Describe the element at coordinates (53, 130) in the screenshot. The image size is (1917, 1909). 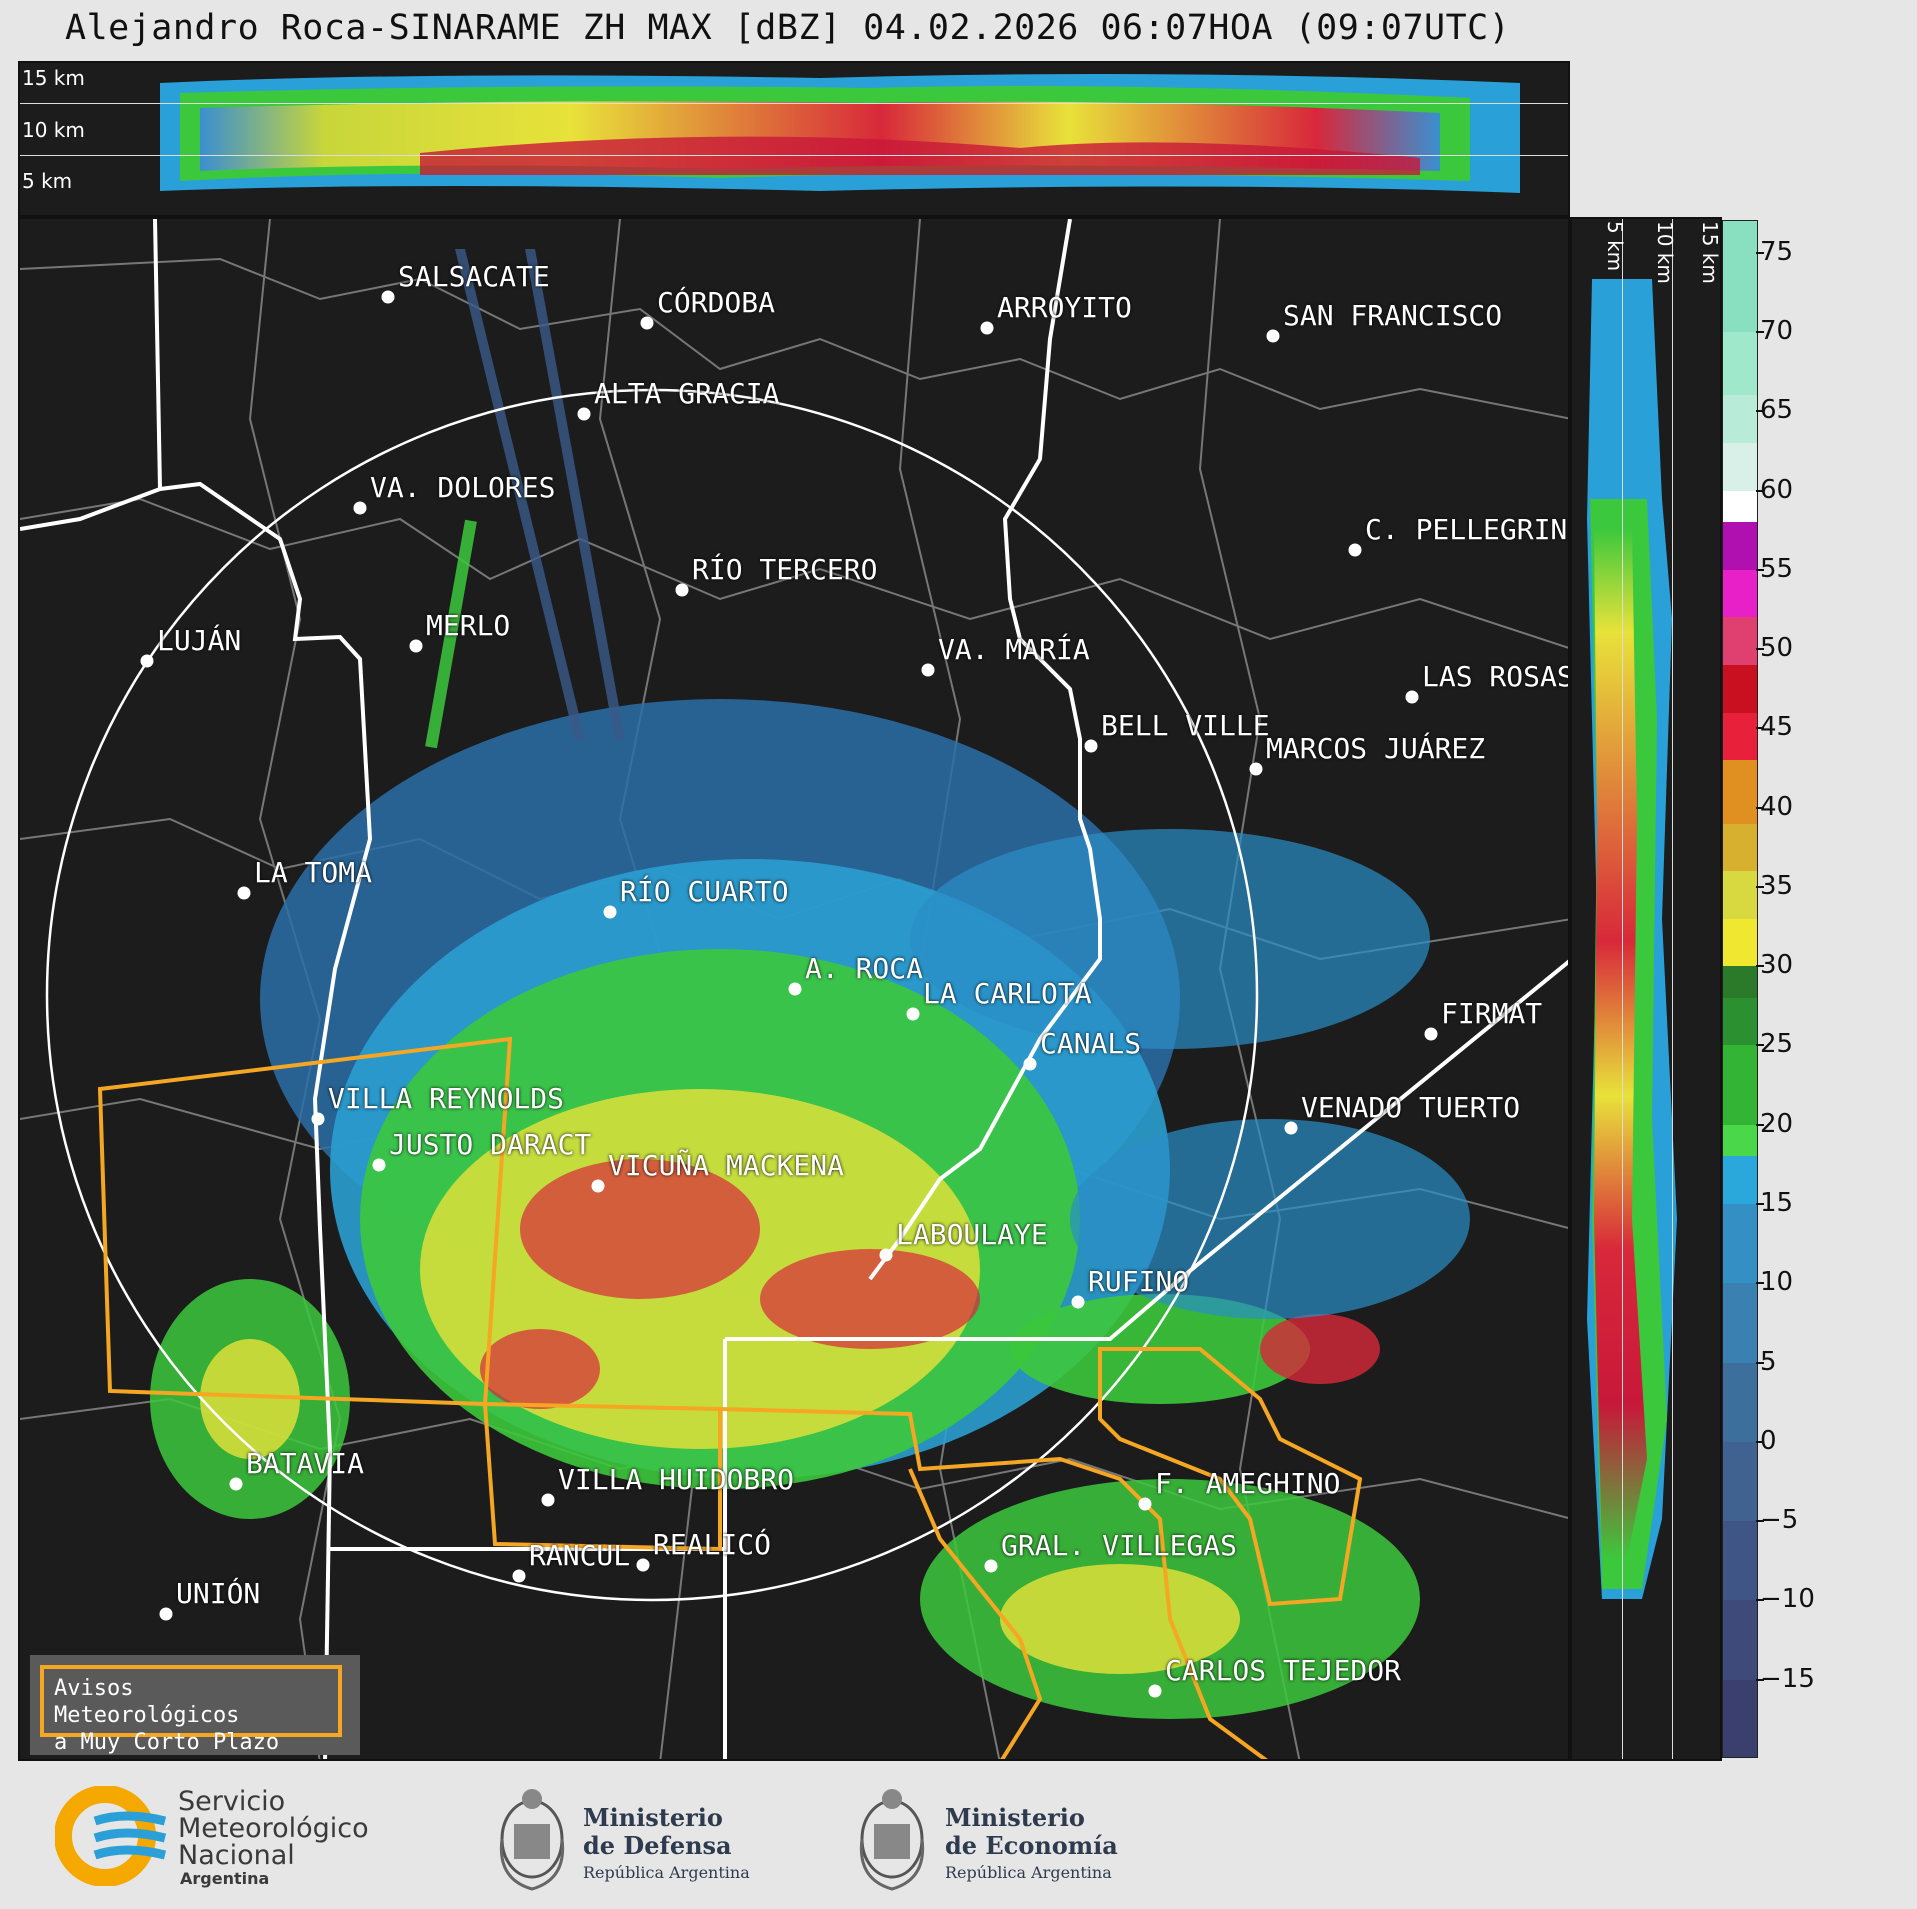
I see `altitude-label-10km: 10 km` at that location.